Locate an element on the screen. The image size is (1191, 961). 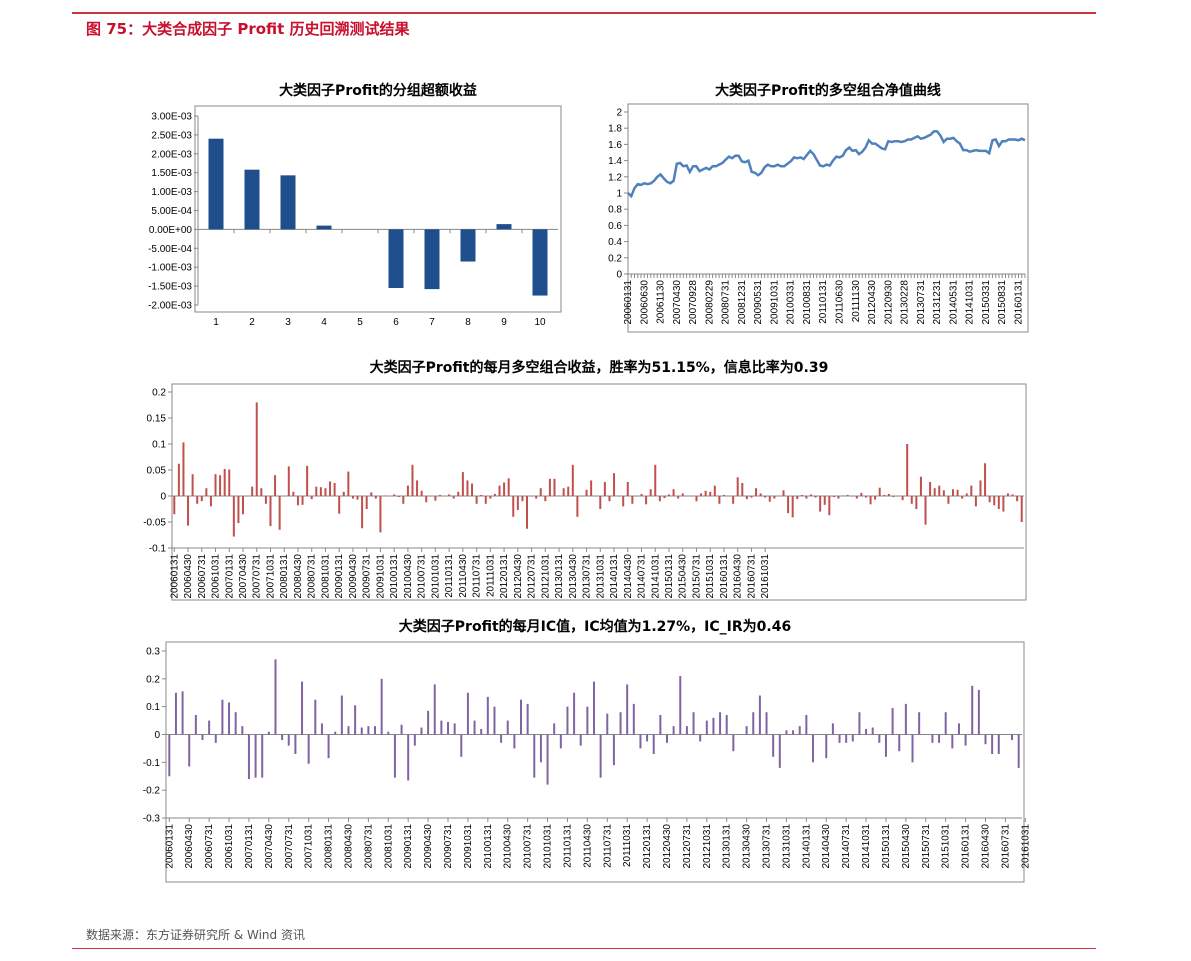
chart4-xtick-label: 20090131 is located at coordinates (408, 846).